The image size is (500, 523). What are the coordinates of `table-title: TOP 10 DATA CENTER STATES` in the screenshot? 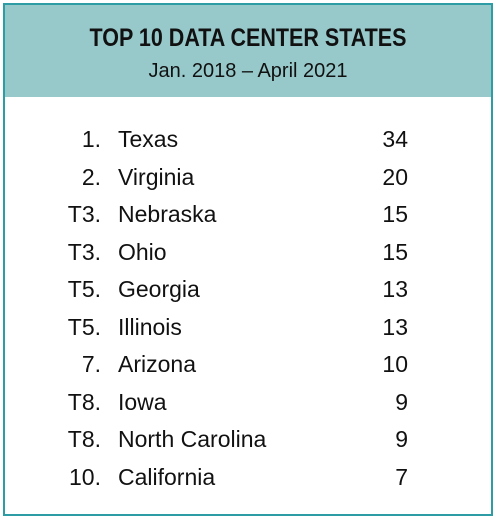 It's located at (248, 38).